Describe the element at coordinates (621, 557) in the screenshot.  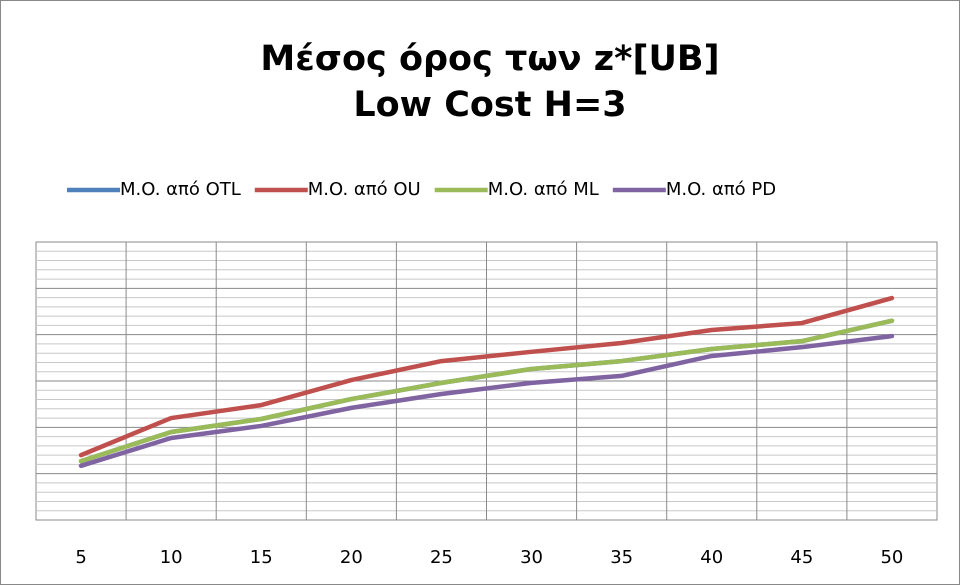
I see `x-tick-label: 35` at that location.